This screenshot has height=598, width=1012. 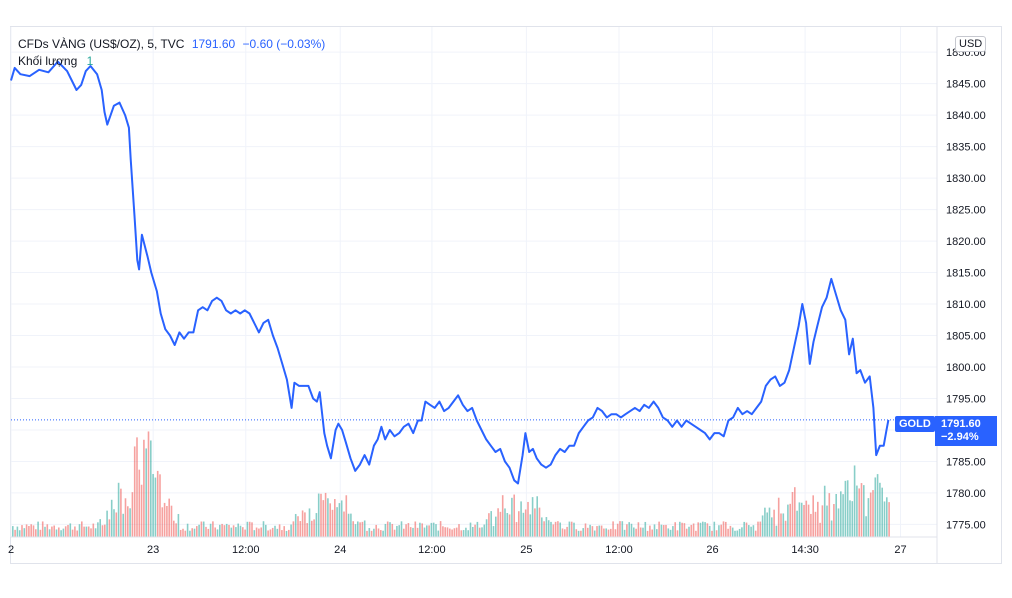 I want to click on x-tick-label: 25, so click(x=526, y=550).